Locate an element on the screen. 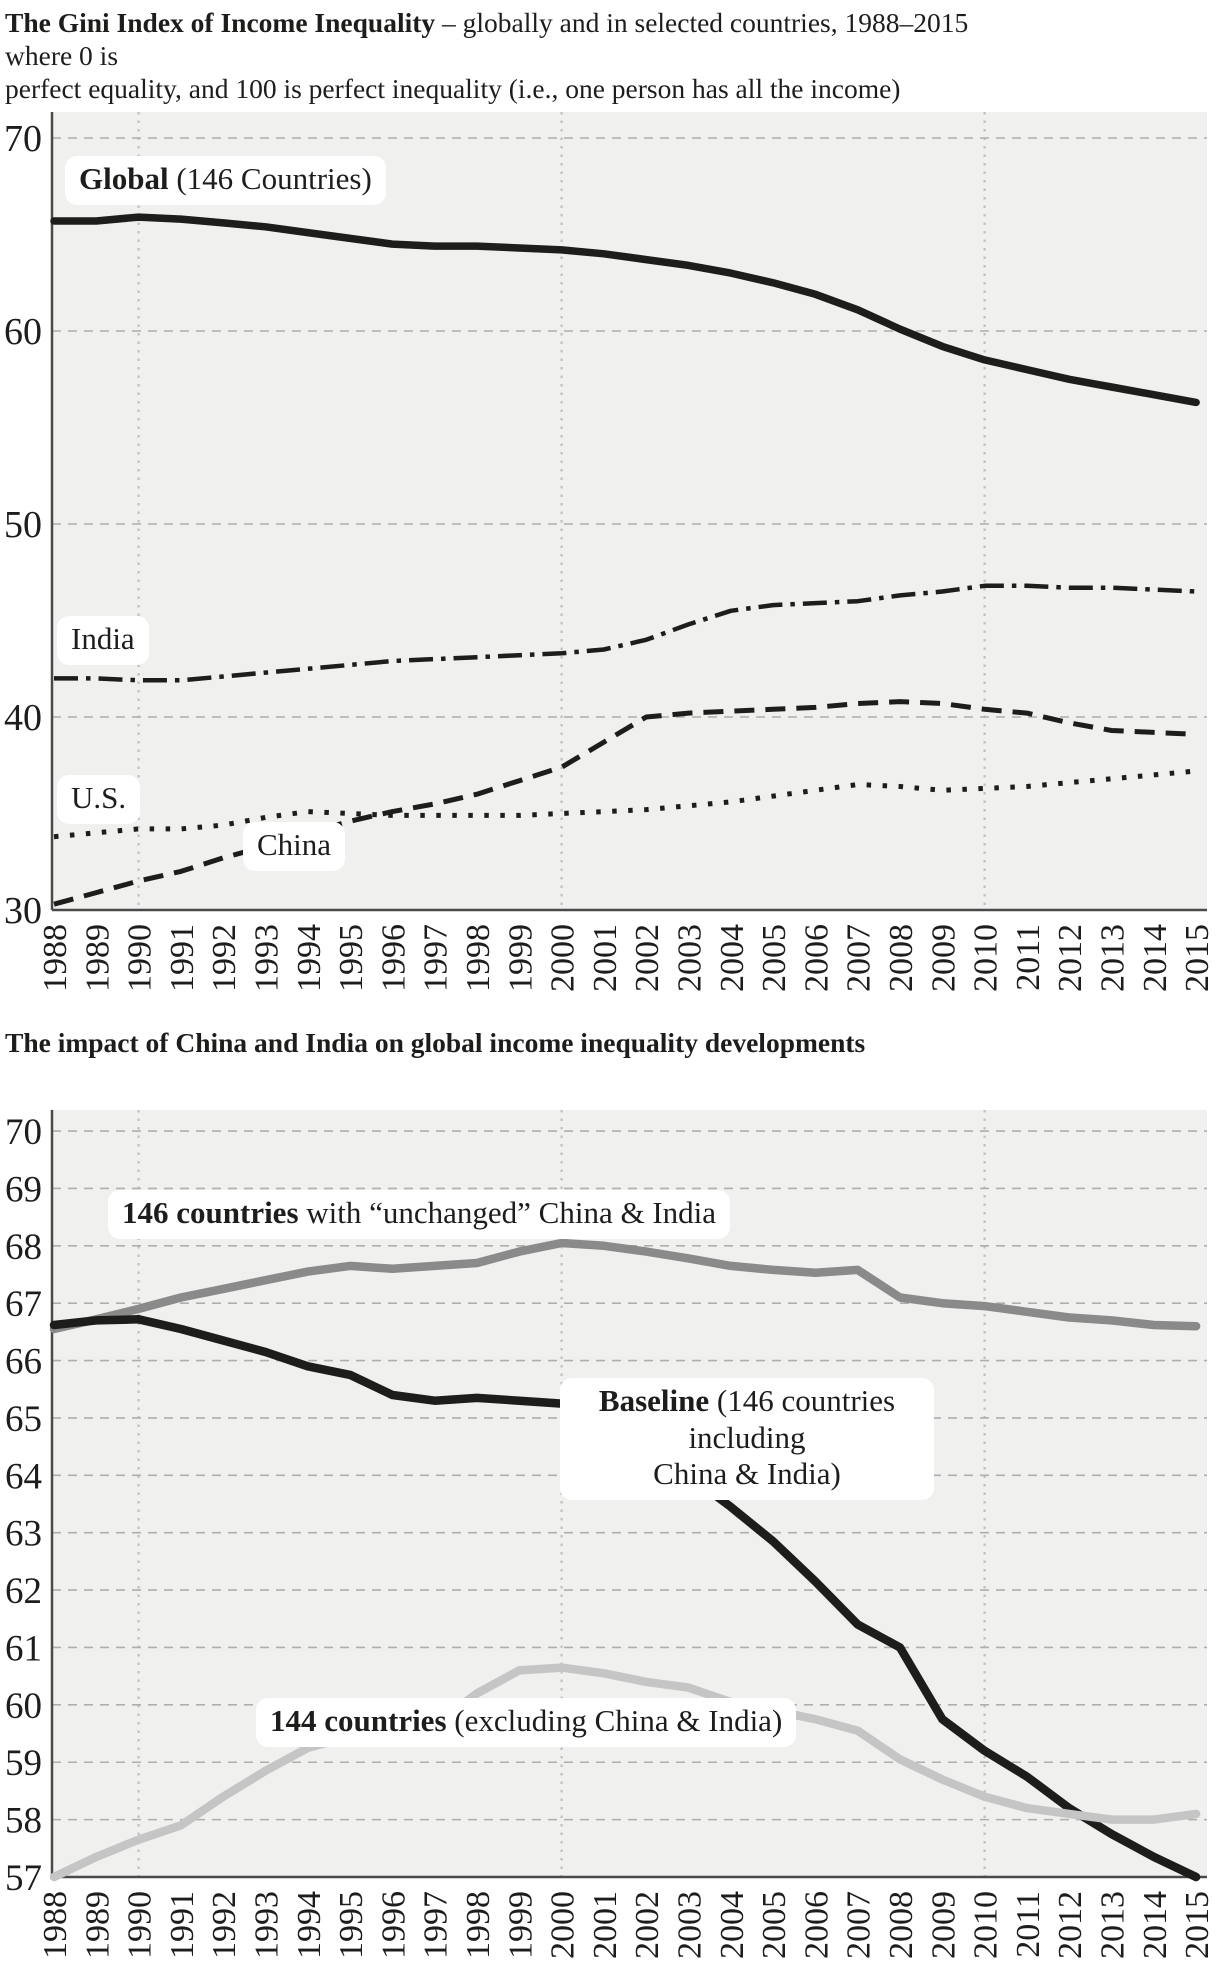 This screenshot has width=1222, height=1965. china-india-impact-ytick-65: 65 is located at coordinates (23, 1419).